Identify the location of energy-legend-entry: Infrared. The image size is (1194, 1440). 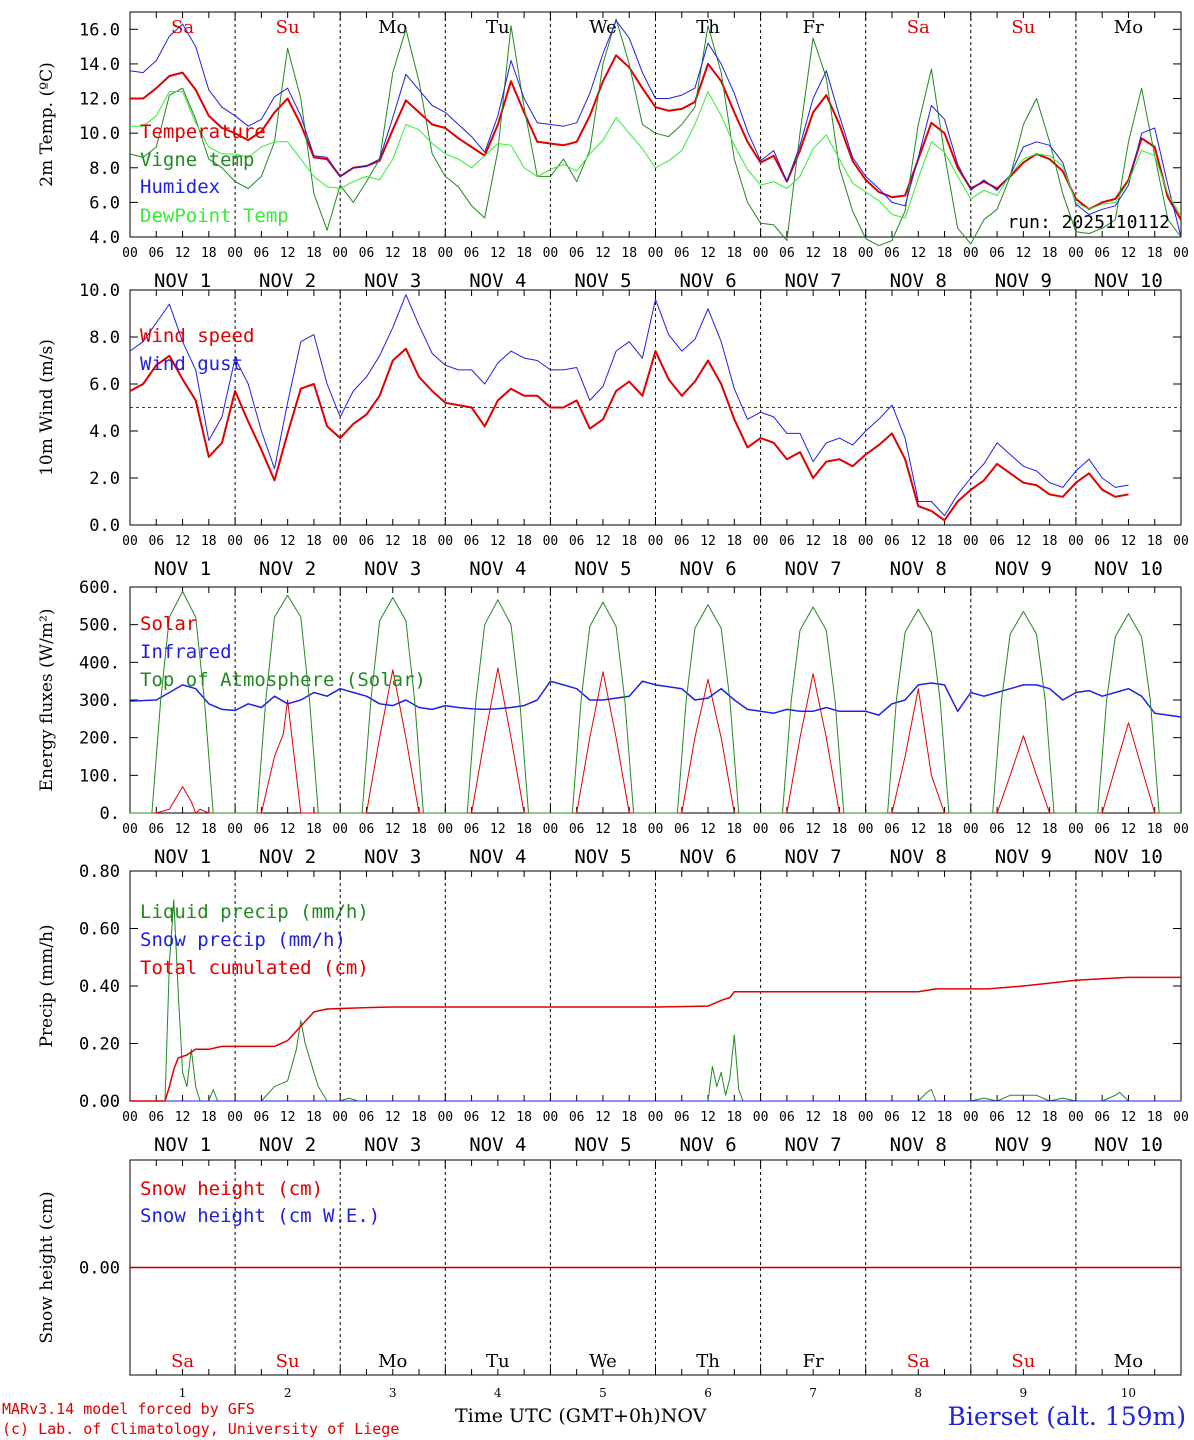
(186, 652).